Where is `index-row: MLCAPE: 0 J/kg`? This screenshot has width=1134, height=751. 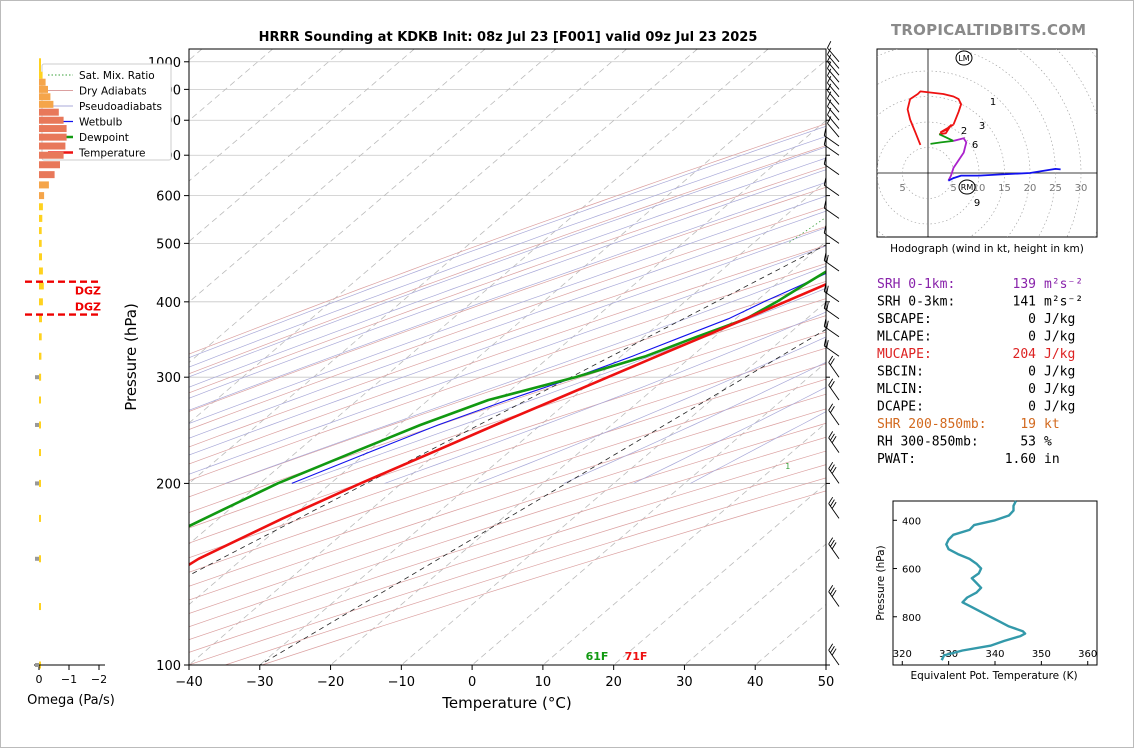
index-row: MLCAPE: 0 J/kg is located at coordinates (976, 337).